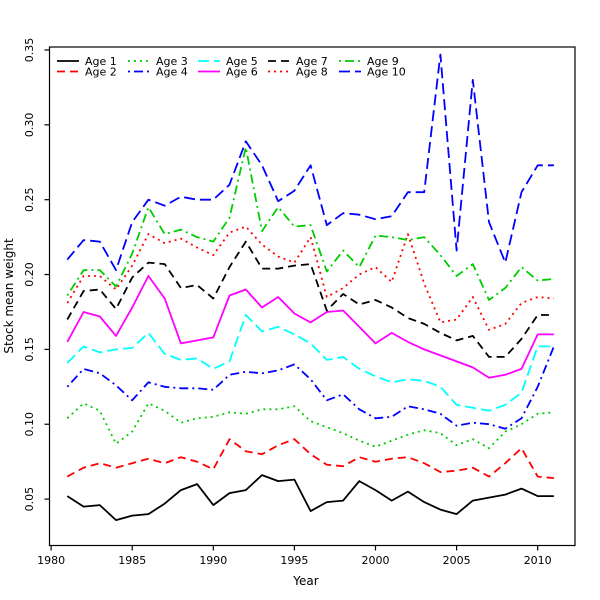 This screenshot has height=600, width=600. What do you see at coordinates (9, 296) in the screenshot?
I see `y-axis-title: Stock mean weight` at bounding box center [9, 296].